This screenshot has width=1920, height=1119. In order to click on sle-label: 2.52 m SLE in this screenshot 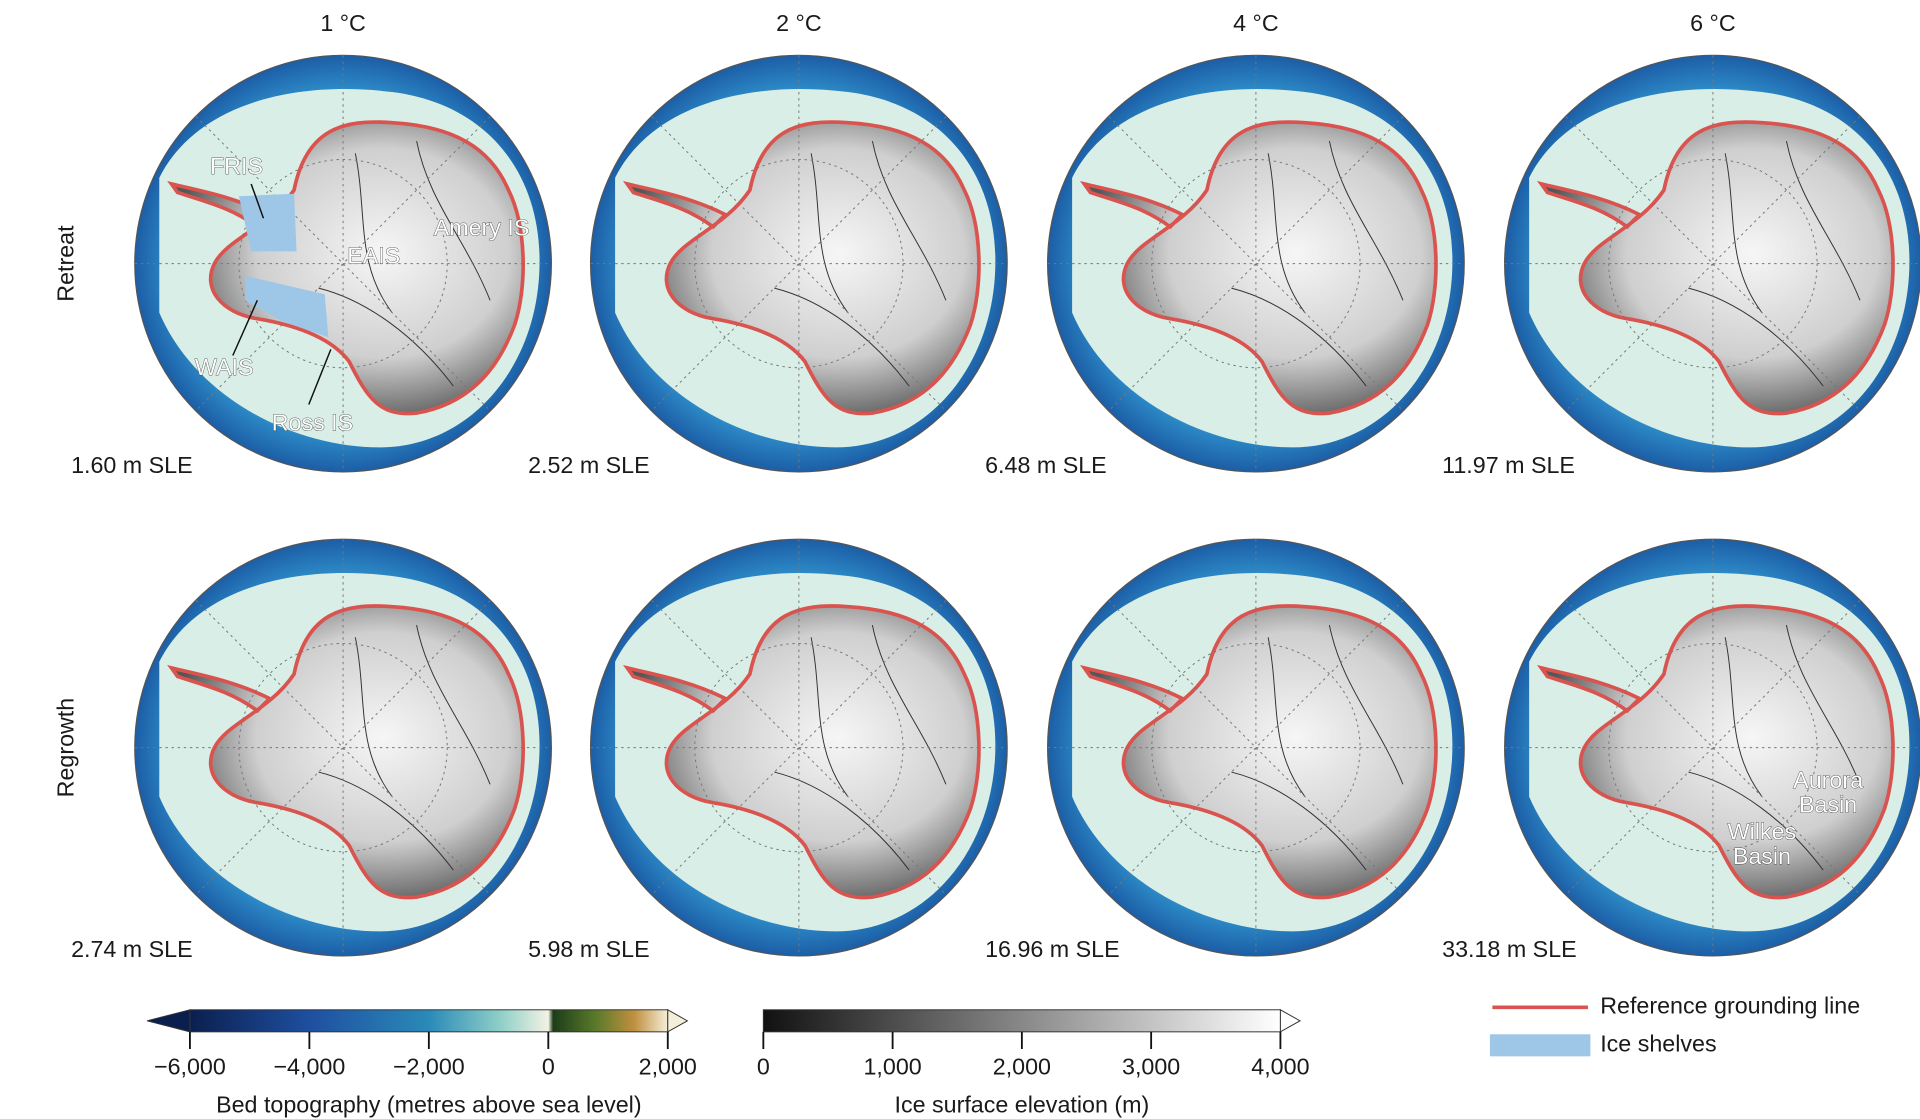, I will do `click(589, 465)`.